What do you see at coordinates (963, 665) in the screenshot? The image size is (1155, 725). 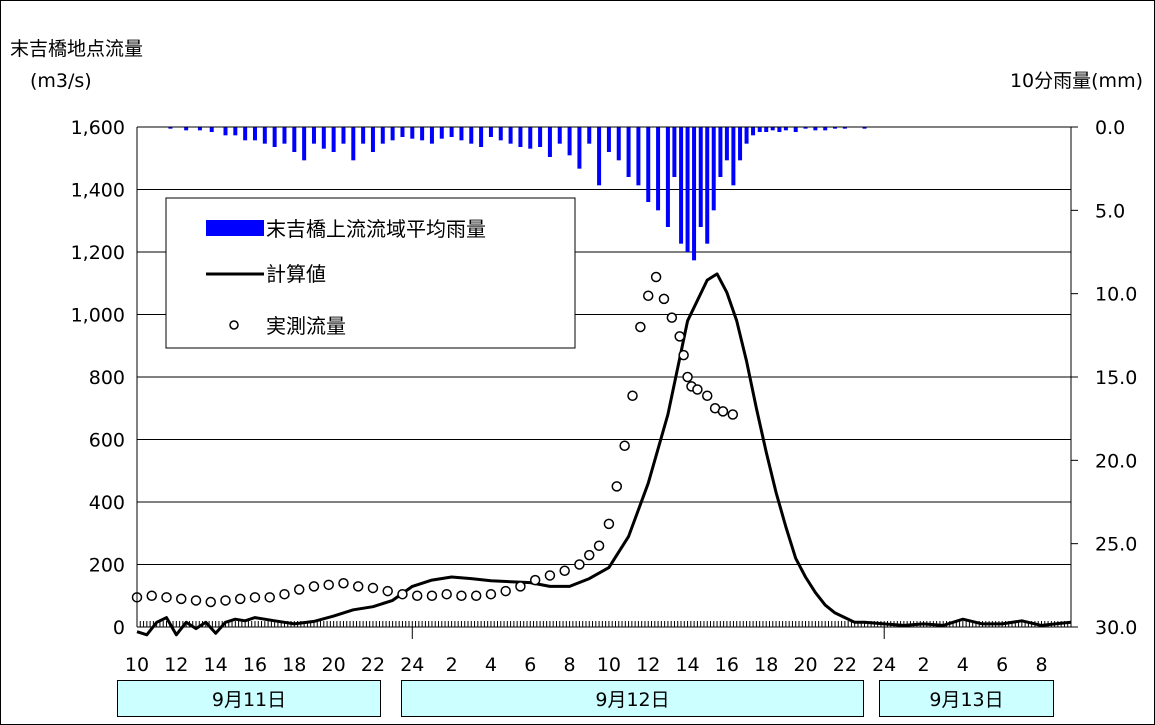 I see `x-hour-label: 4` at bounding box center [963, 665].